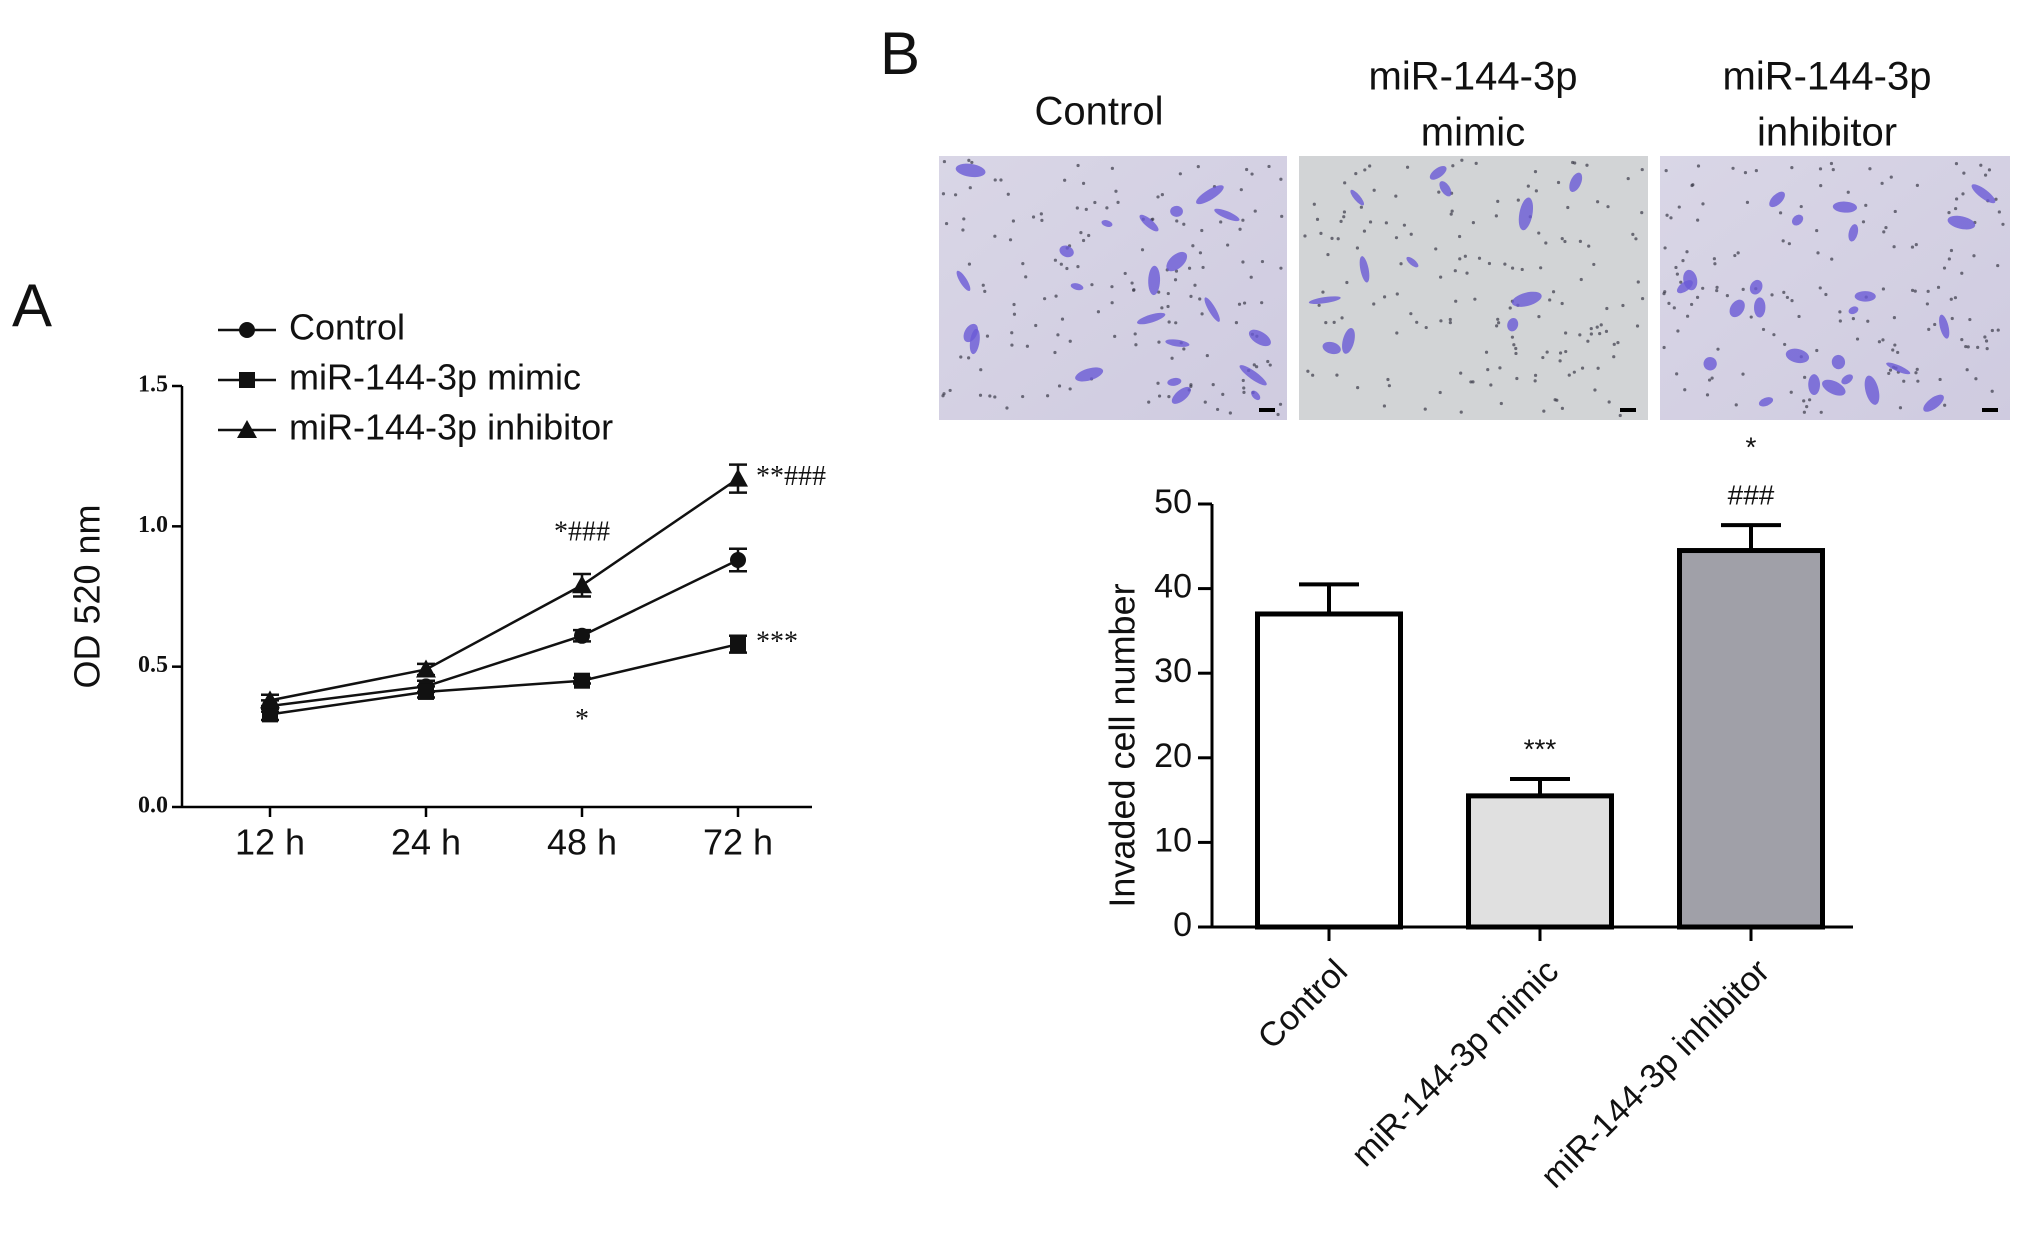 The width and height of the screenshot is (2031, 1251). I want to click on y-tick-label: 20, so click(1173, 756).